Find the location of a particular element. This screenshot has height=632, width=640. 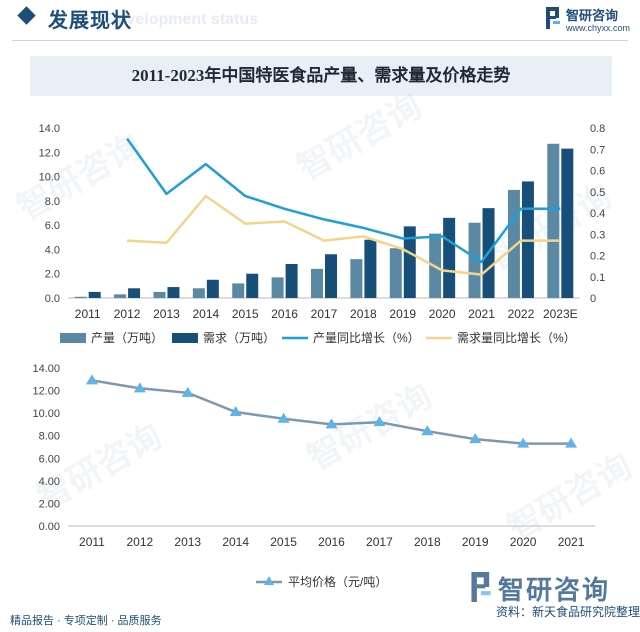

brand-name: 智研咨询 is located at coordinates (592, 15).